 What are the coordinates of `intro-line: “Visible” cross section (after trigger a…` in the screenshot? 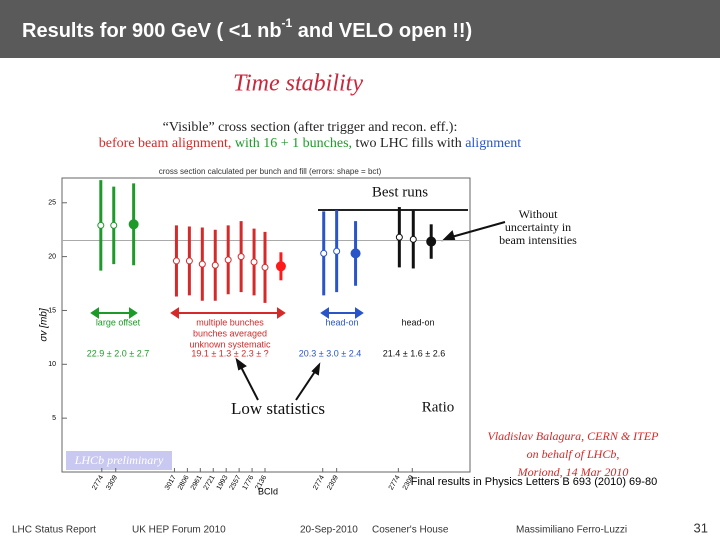 It's located at (310, 127).